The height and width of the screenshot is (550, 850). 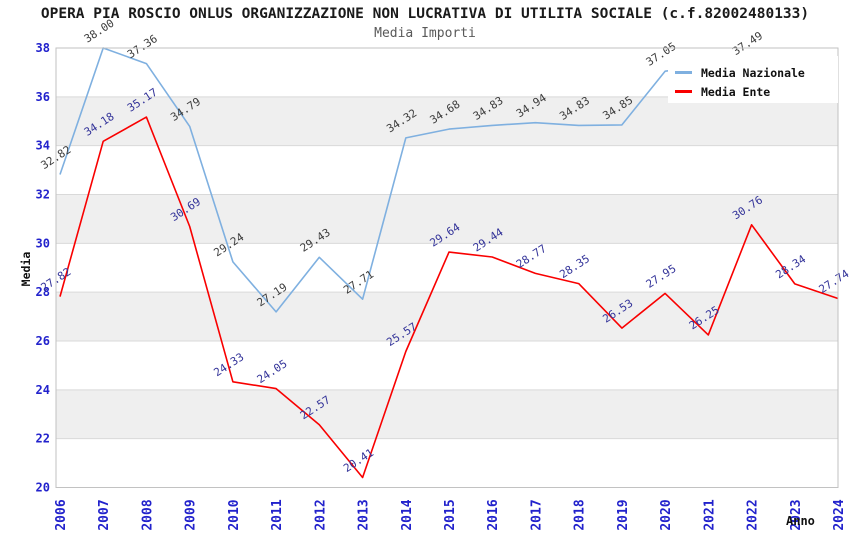 What do you see at coordinates (666, 514) in the screenshot?
I see `x-tick-label: 2020` at bounding box center [666, 514].